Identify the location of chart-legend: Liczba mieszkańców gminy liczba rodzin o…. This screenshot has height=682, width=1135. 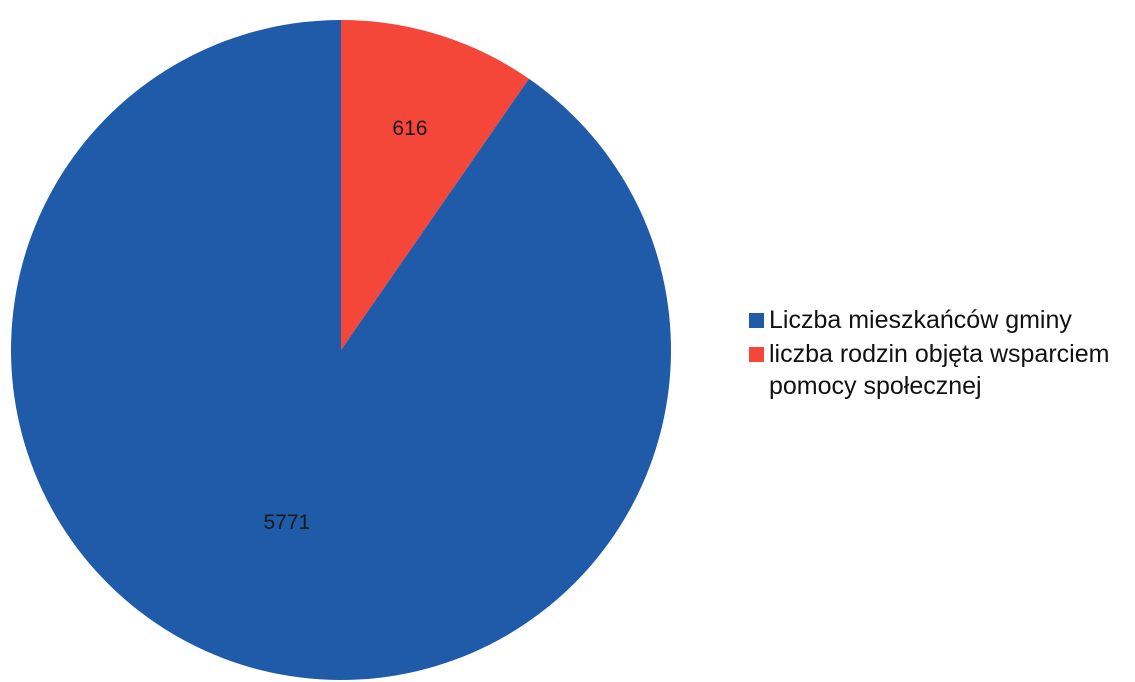
(939, 354).